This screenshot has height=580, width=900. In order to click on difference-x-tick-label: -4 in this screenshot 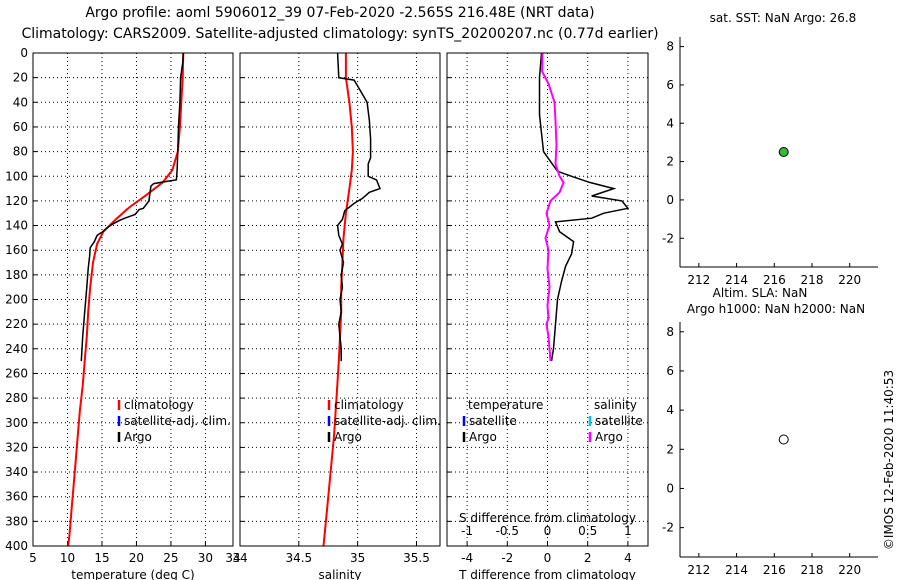, I will do `click(467, 558)`.